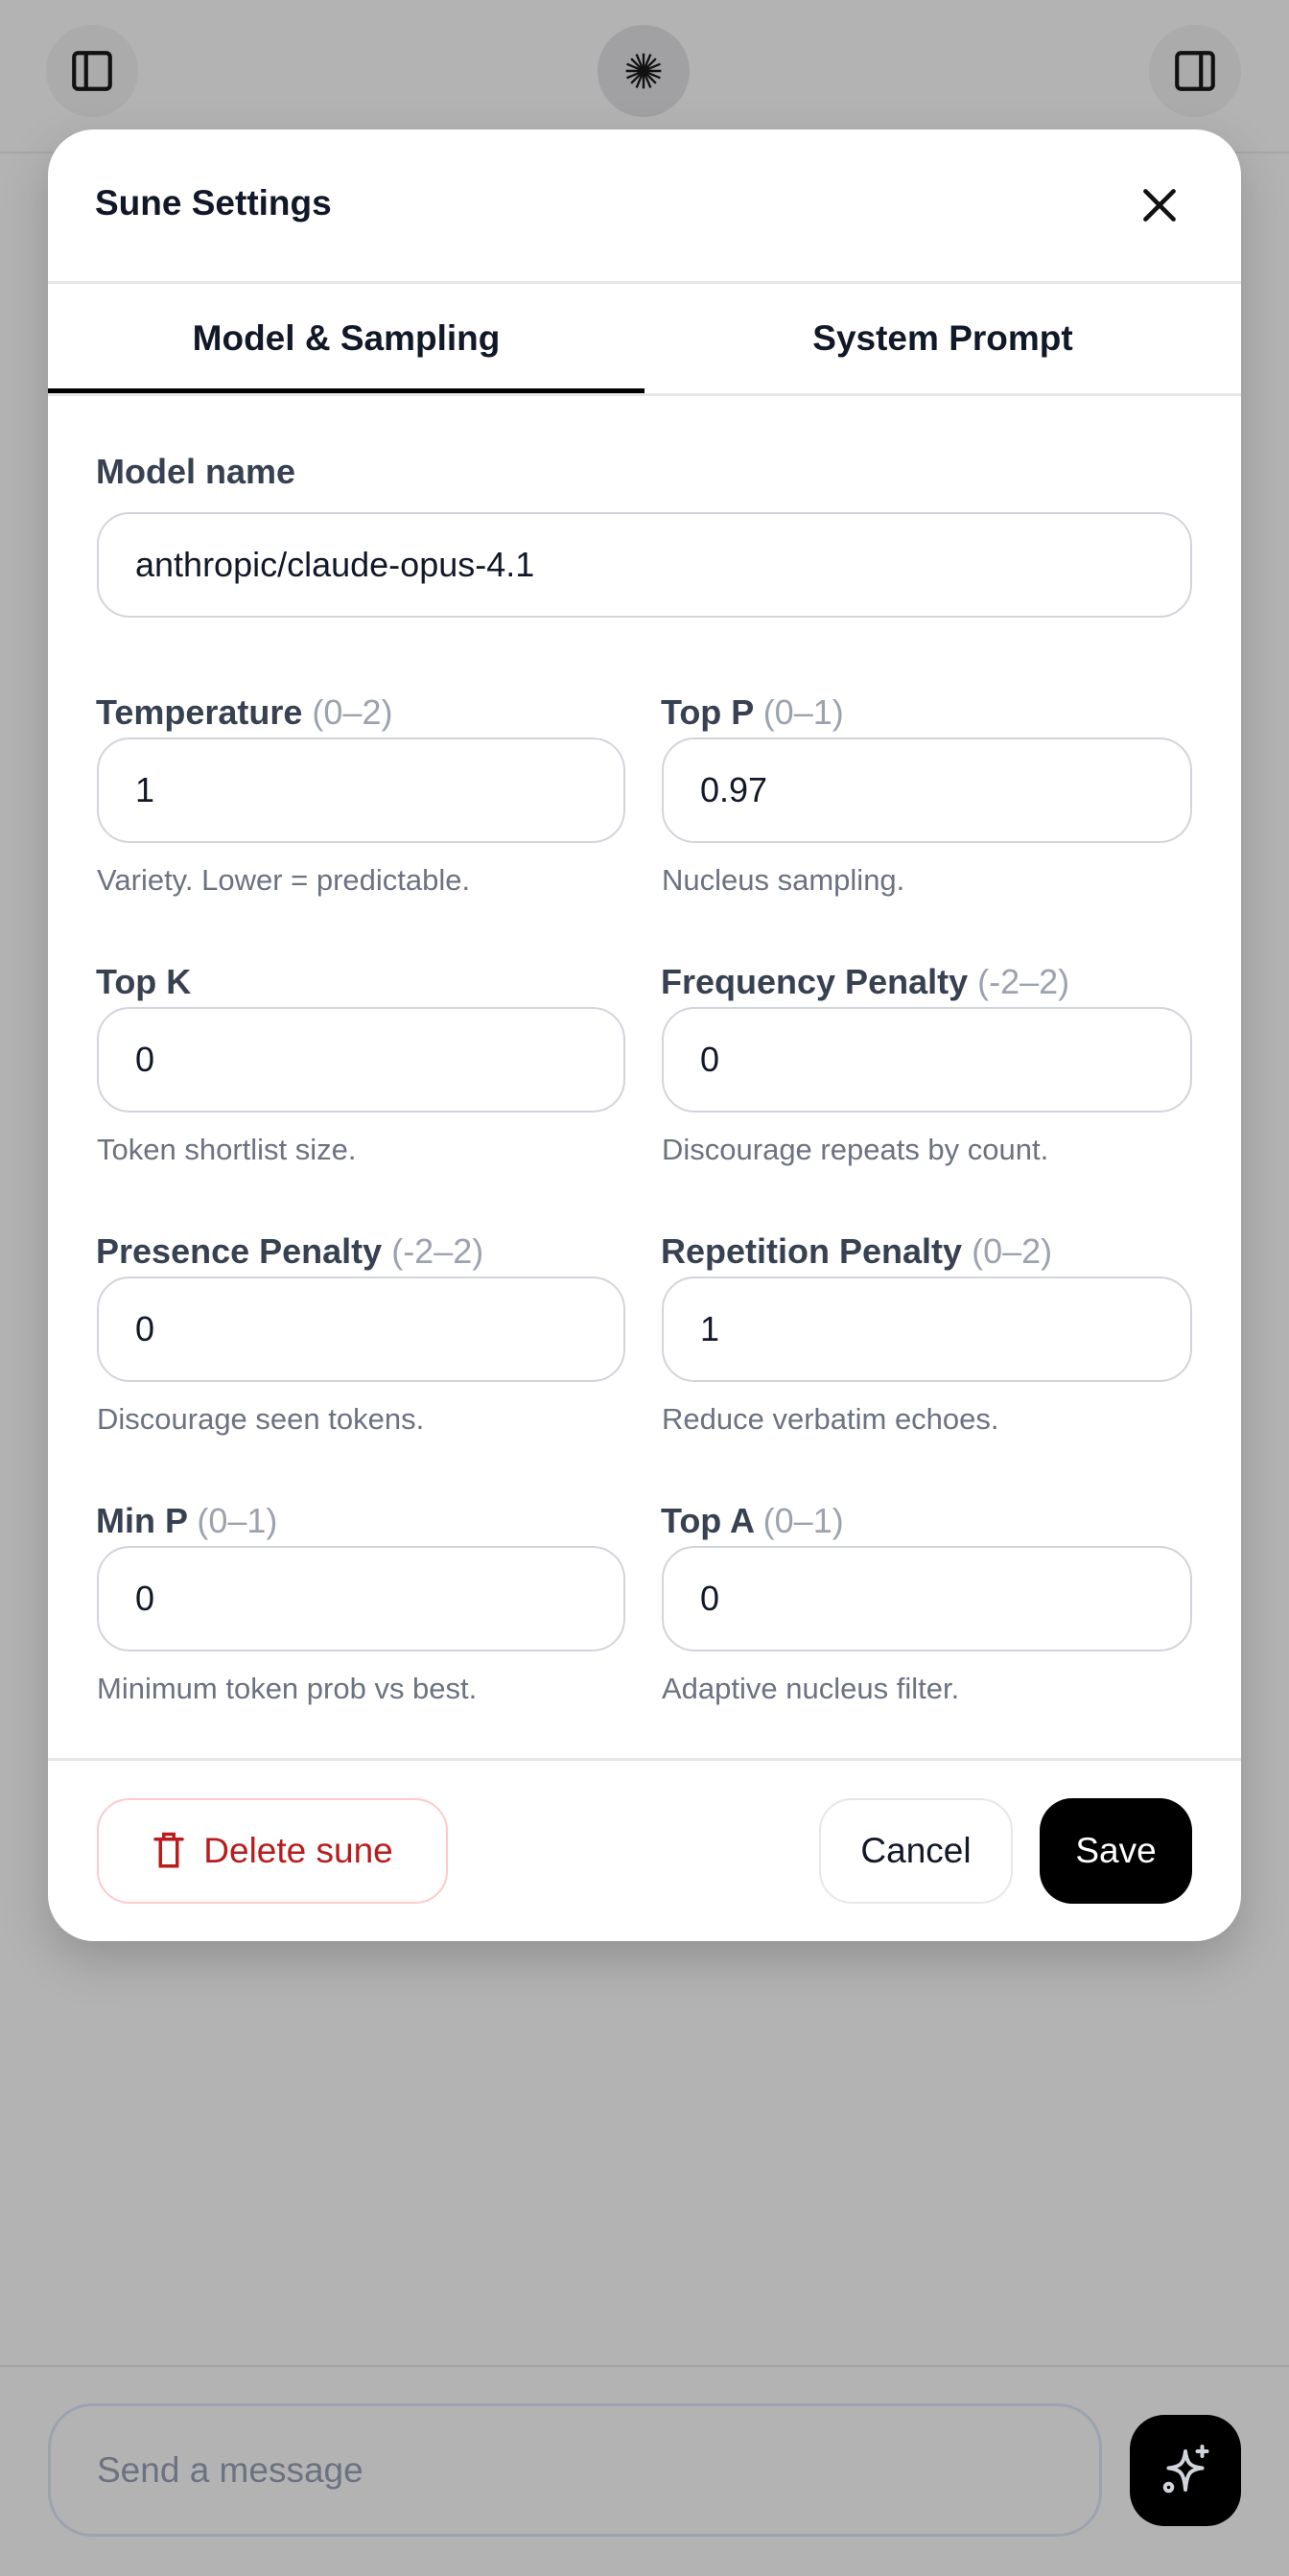 The width and height of the screenshot is (1289, 2576). I want to click on starburst-icon, so click(643, 71).